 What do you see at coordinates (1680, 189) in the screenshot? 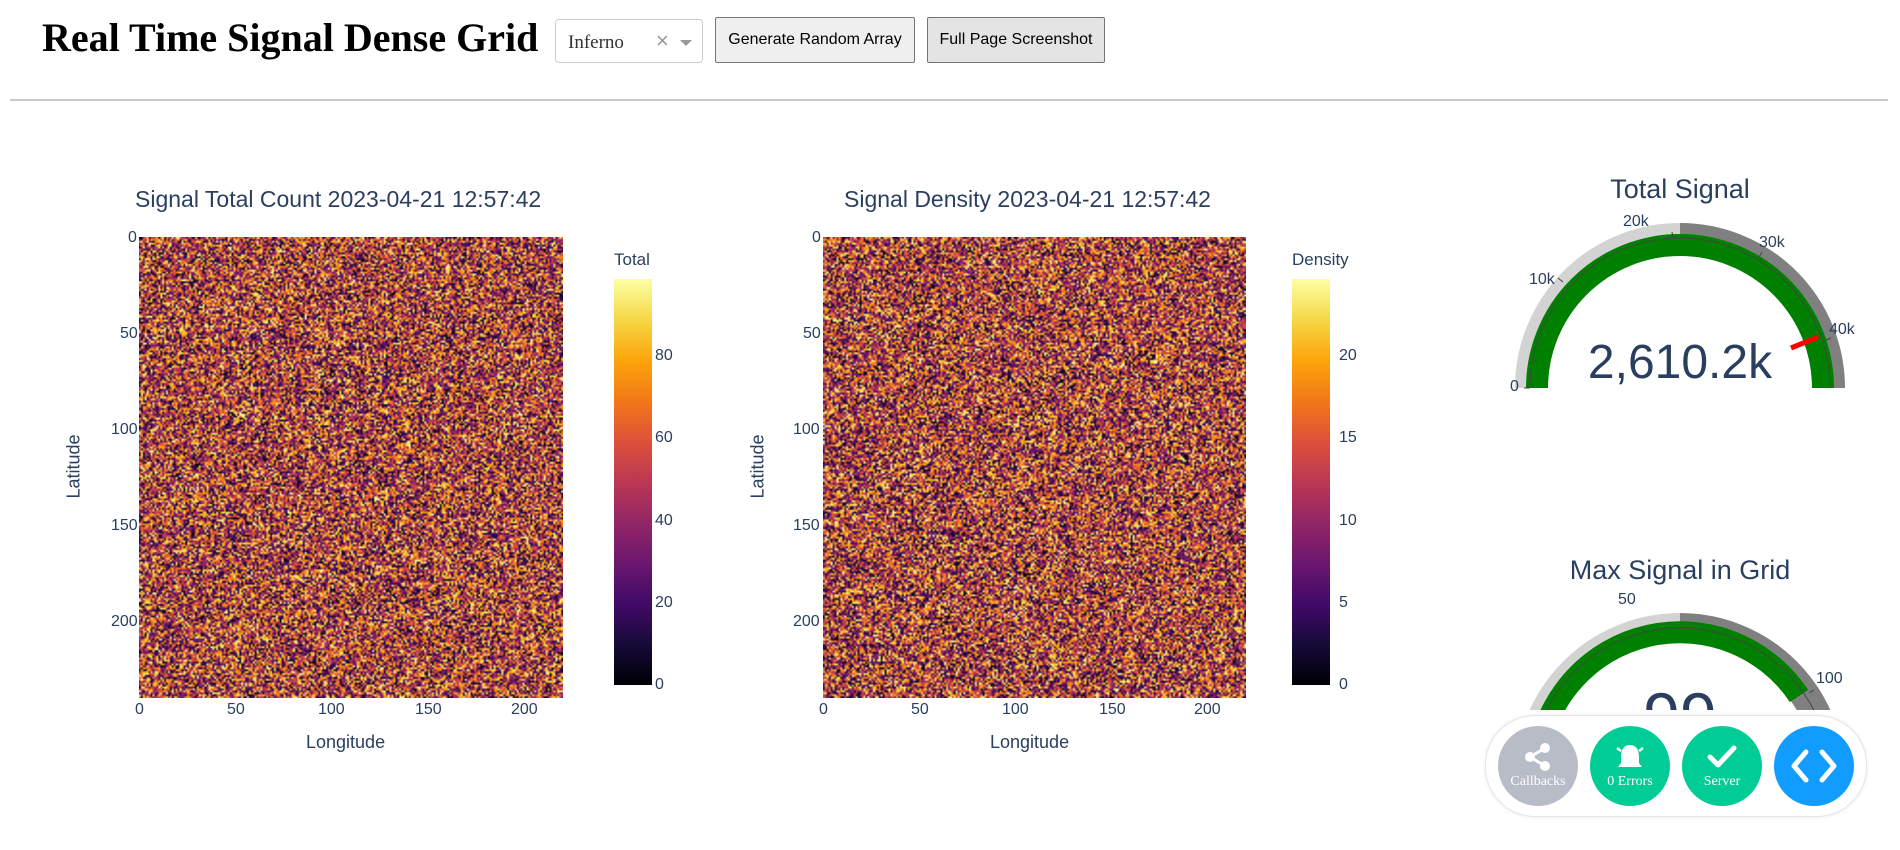
I see `gauge-title: Total Signal` at bounding box center [1680, 189].